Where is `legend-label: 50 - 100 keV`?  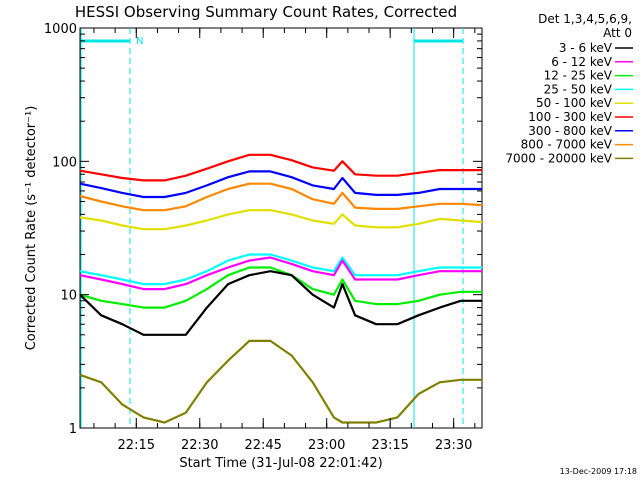 legend-label: 50 - 100 keV is located at coordinates (574, 103).